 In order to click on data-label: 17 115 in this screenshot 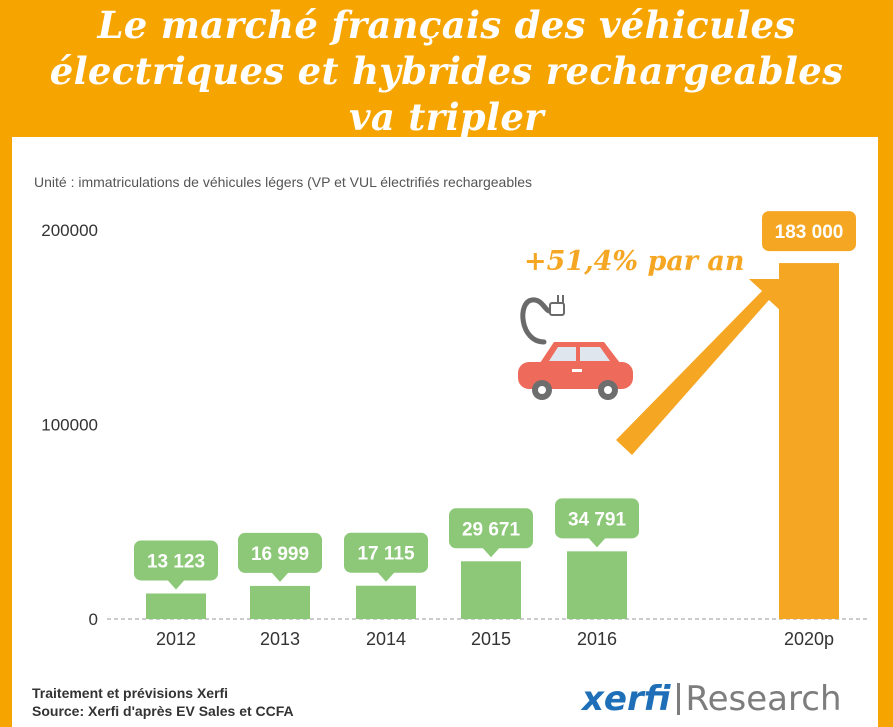, I will do `click(385, 554)`.